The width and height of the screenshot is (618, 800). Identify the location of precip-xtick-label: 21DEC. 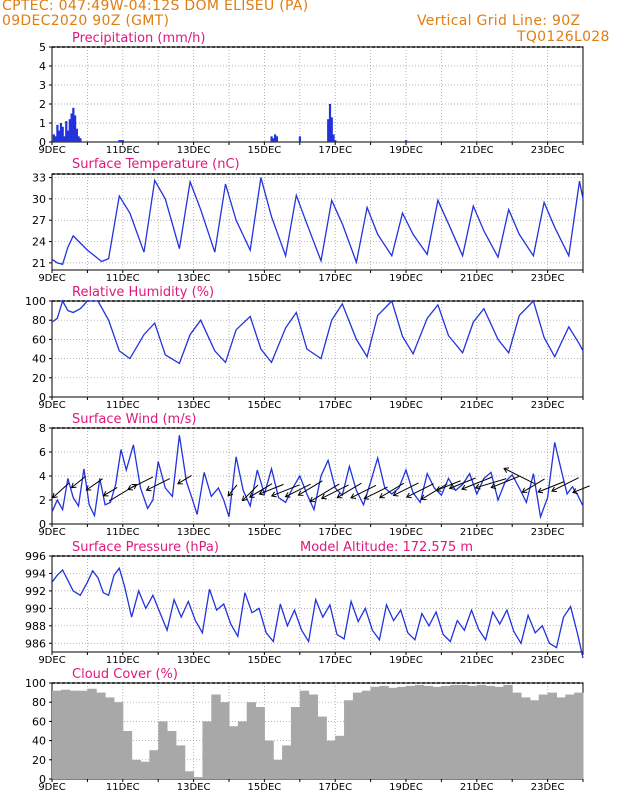
(477, 150).